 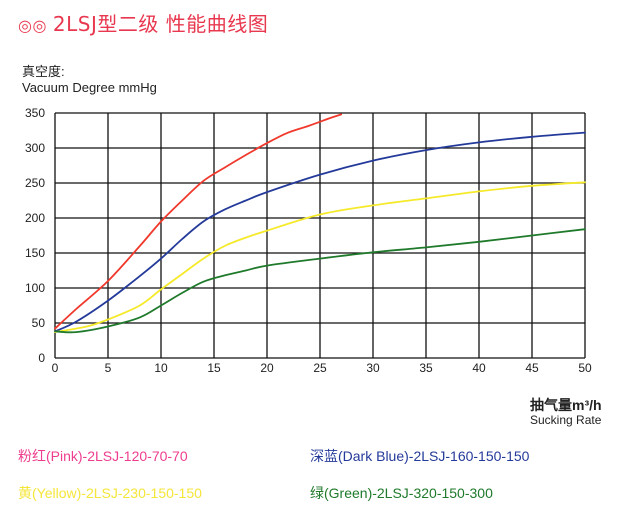 What do you see at coordinates (35, 253) in the screenshot?
I see `y-tick-label: 150` at bounding box center [35, 253].